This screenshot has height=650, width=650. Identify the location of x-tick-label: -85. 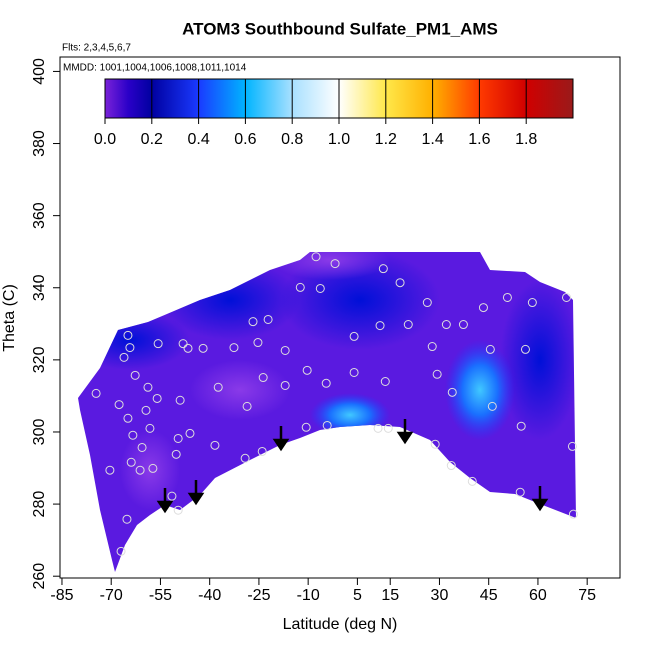
(61, 595).